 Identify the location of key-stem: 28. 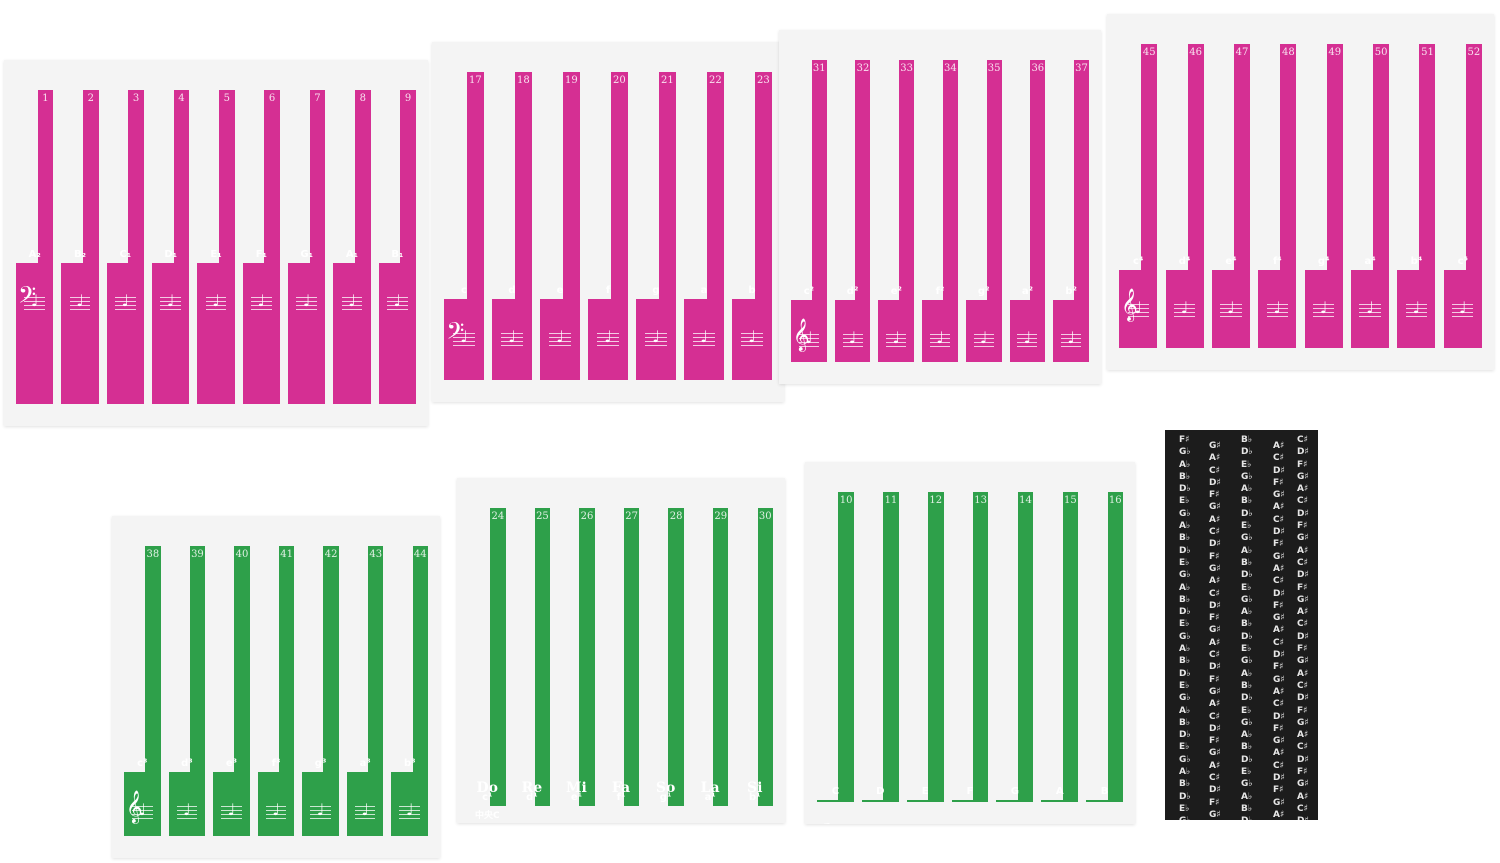
(676, 657).